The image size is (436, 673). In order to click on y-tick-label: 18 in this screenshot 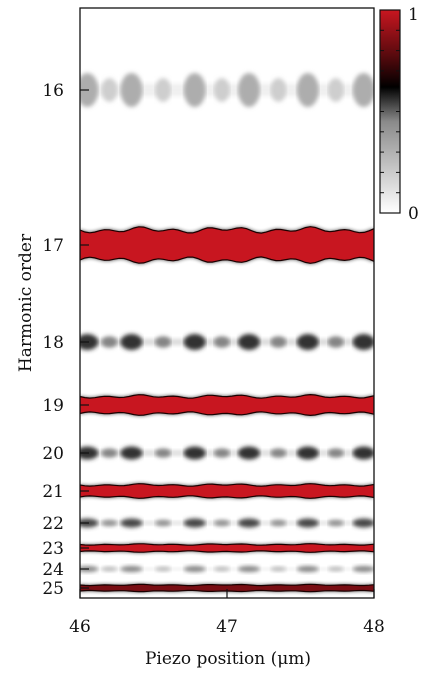, I will do `click(53, 343)`.